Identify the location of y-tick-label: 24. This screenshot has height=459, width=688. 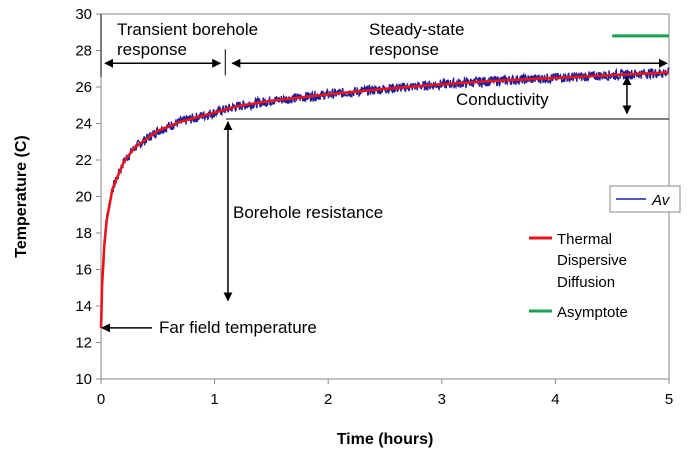
(83, 124).